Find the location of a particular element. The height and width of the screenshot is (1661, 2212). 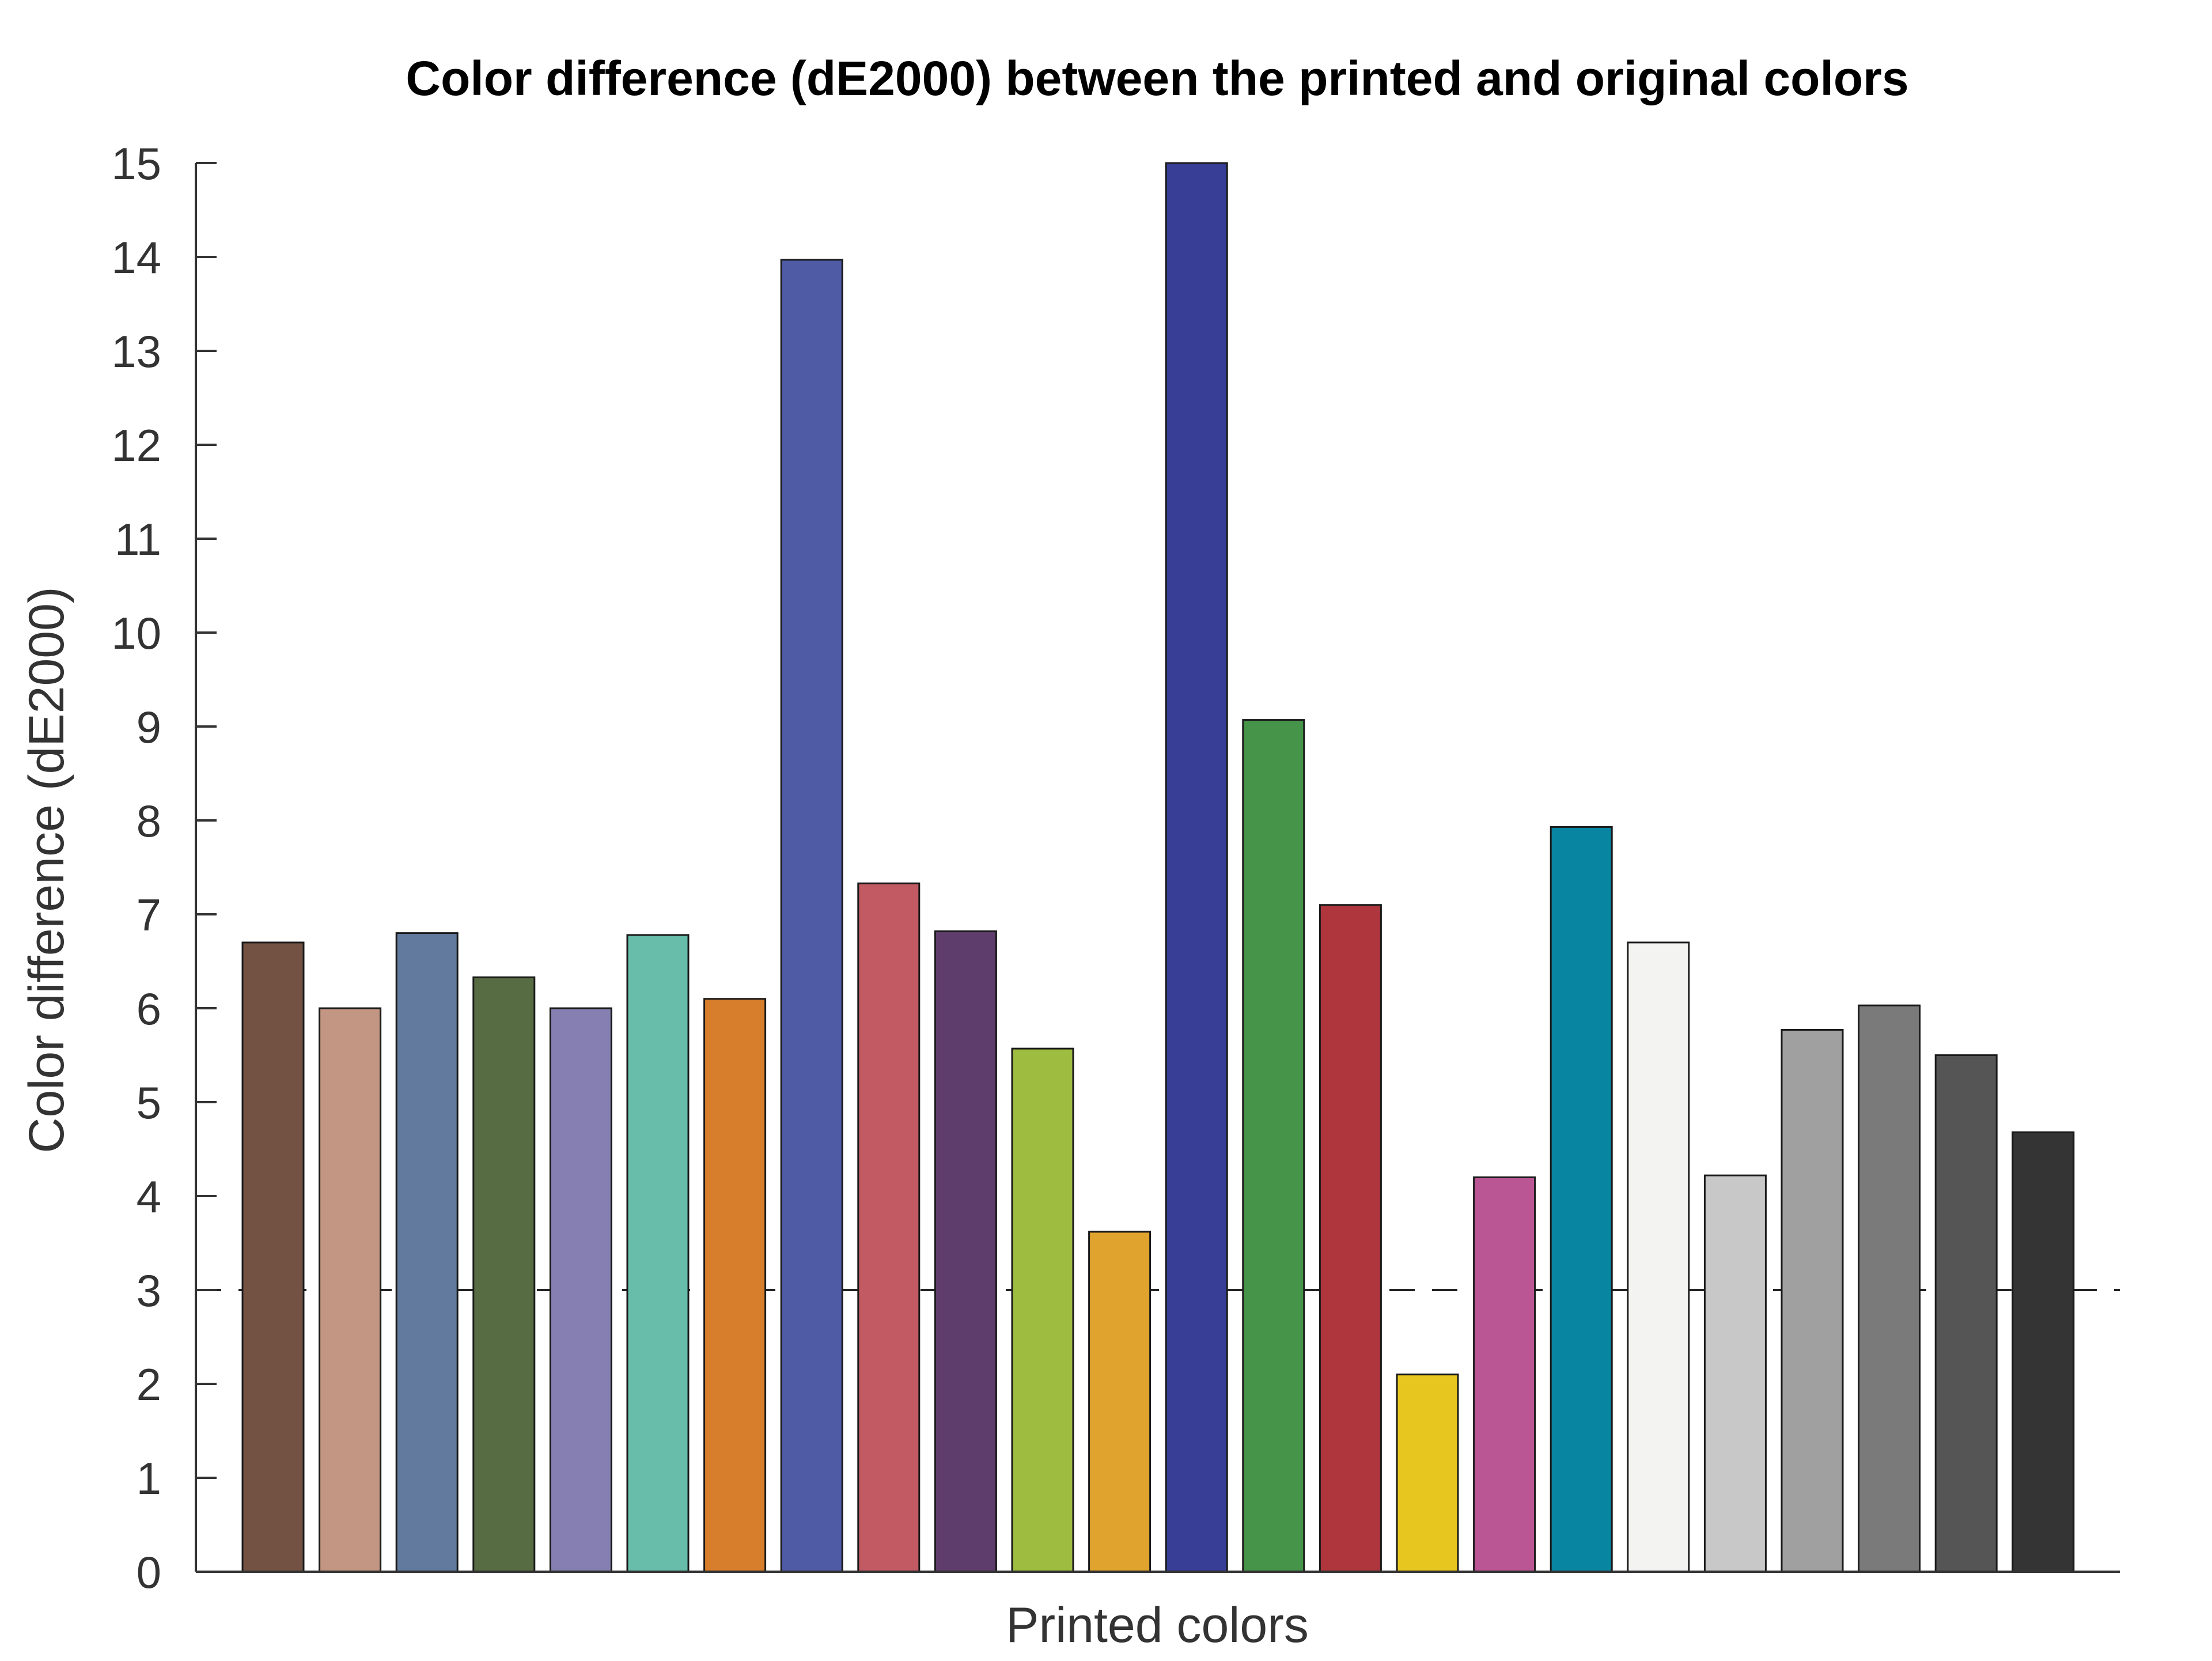

y-tick-label: 14 is located at coordinates (136, 257).